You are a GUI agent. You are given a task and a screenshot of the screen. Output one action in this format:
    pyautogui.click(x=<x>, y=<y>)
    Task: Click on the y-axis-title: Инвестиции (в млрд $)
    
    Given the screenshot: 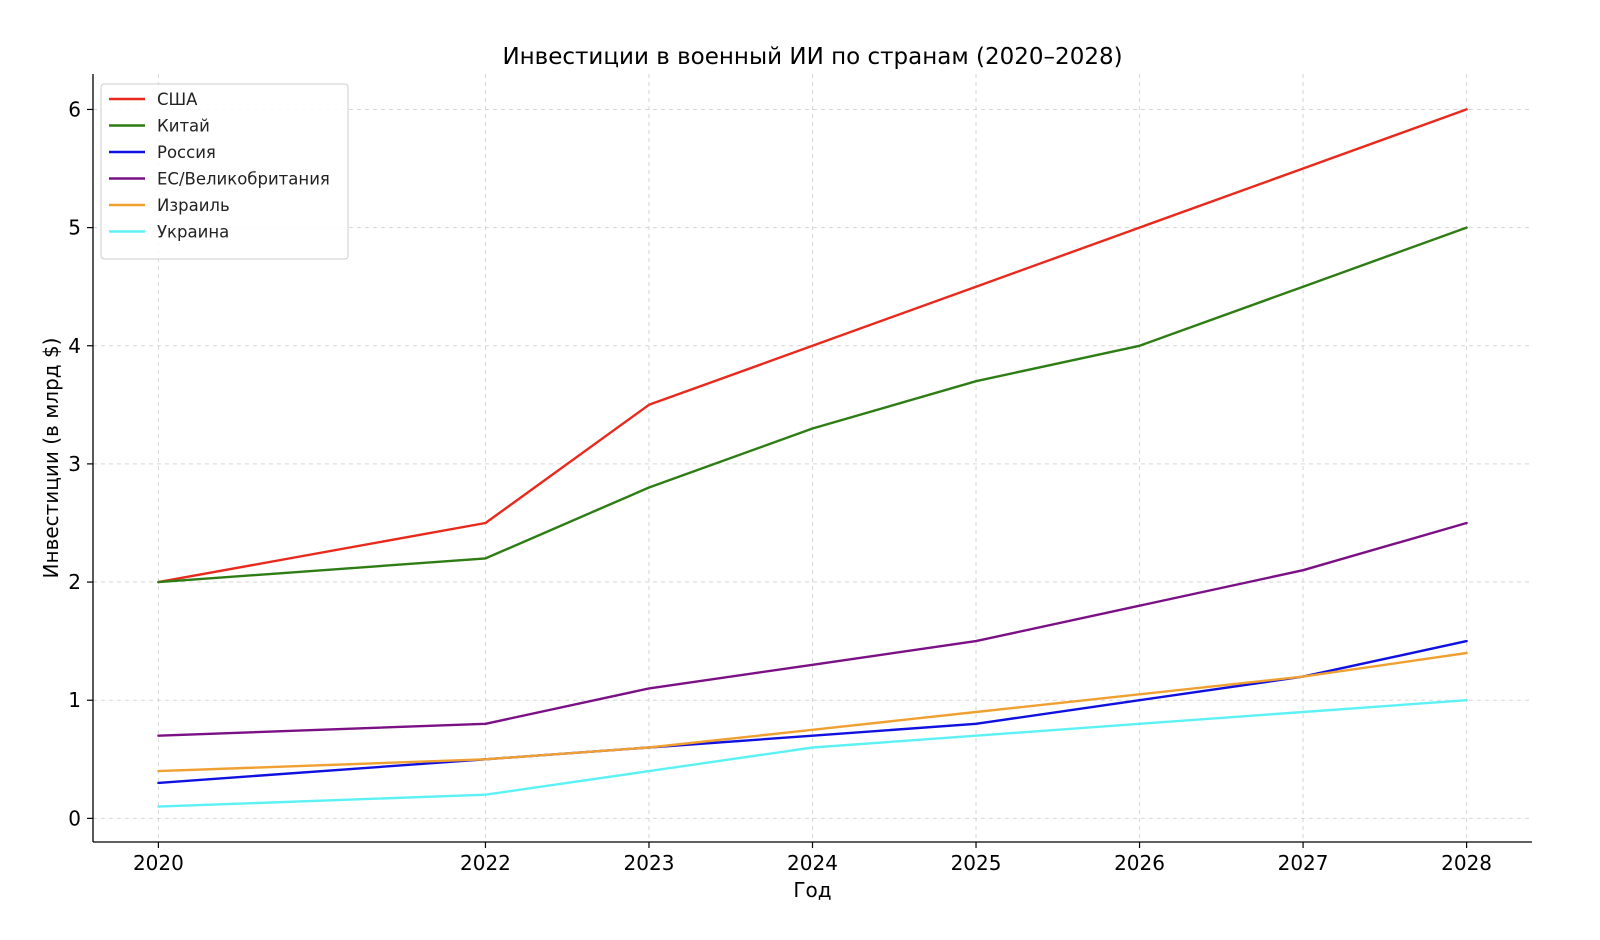 What is the action you would take?
    pyautogui.click(x=51, y=458)
    